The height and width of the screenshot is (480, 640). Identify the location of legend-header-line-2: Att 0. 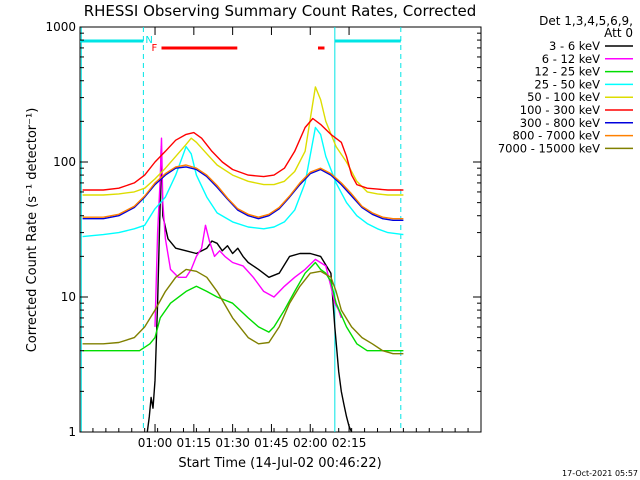
(618, 33).